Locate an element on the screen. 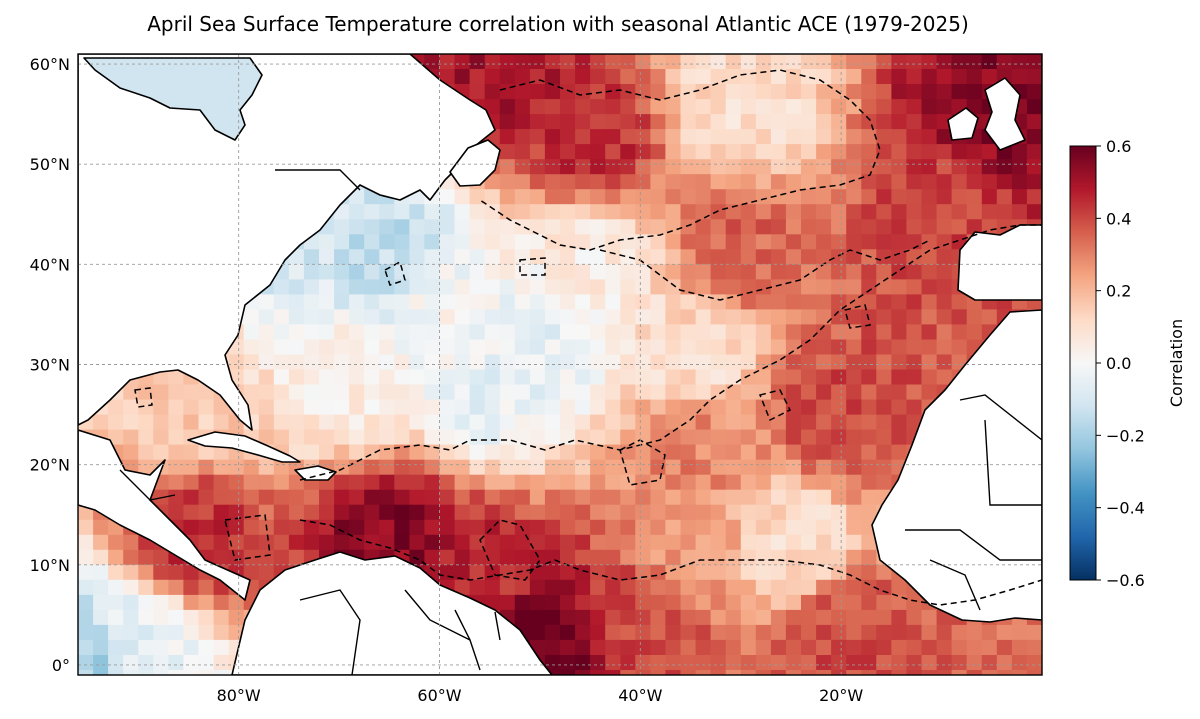 The height and width of the screenshot is (719, 1200). land-newfoundland is located at coordinates (475, 163).